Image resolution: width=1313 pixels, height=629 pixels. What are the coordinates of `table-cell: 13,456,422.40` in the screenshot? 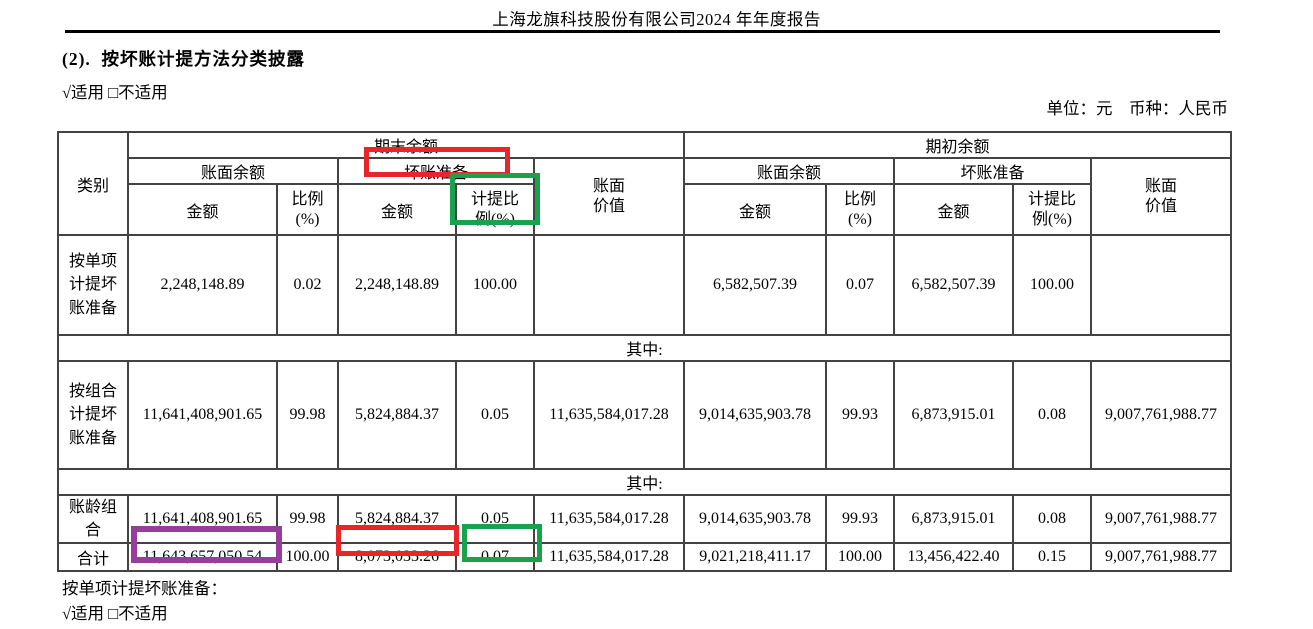 It's located at (953, 557).